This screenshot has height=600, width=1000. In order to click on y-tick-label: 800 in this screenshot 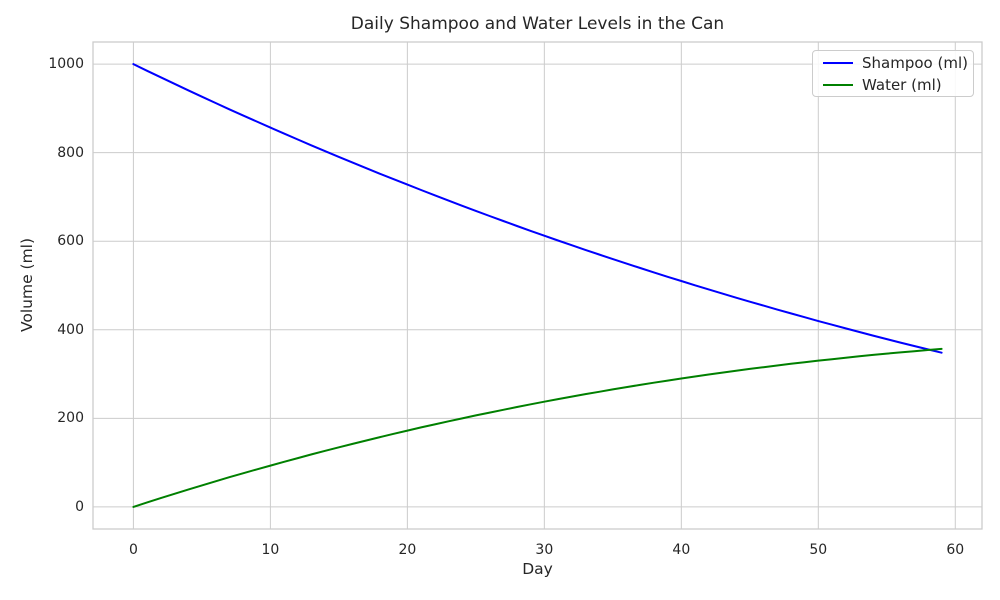, I will do `click(70, 152)`.